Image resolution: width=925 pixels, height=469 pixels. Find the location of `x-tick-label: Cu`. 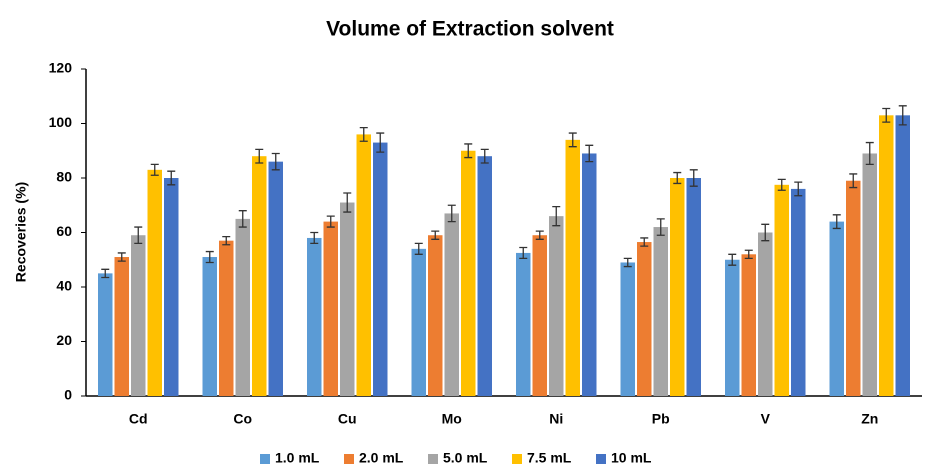

x-tick-label: Cu is located at coordinates (347, 419).